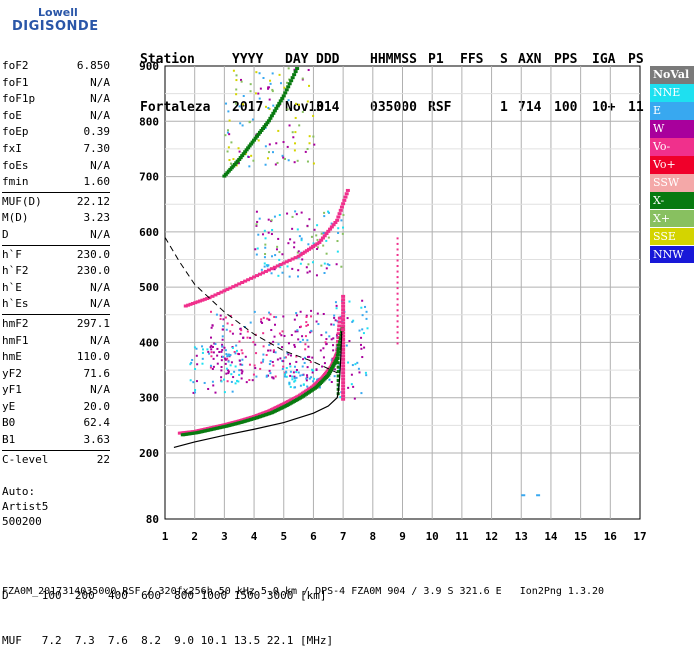 Image resolution: width=700 pixels, height=663 pixels. What do you see at coordinates (566, 59) in the screenshot?
I see `header-row1-cell: PPS` at bounding box center [566, 59].